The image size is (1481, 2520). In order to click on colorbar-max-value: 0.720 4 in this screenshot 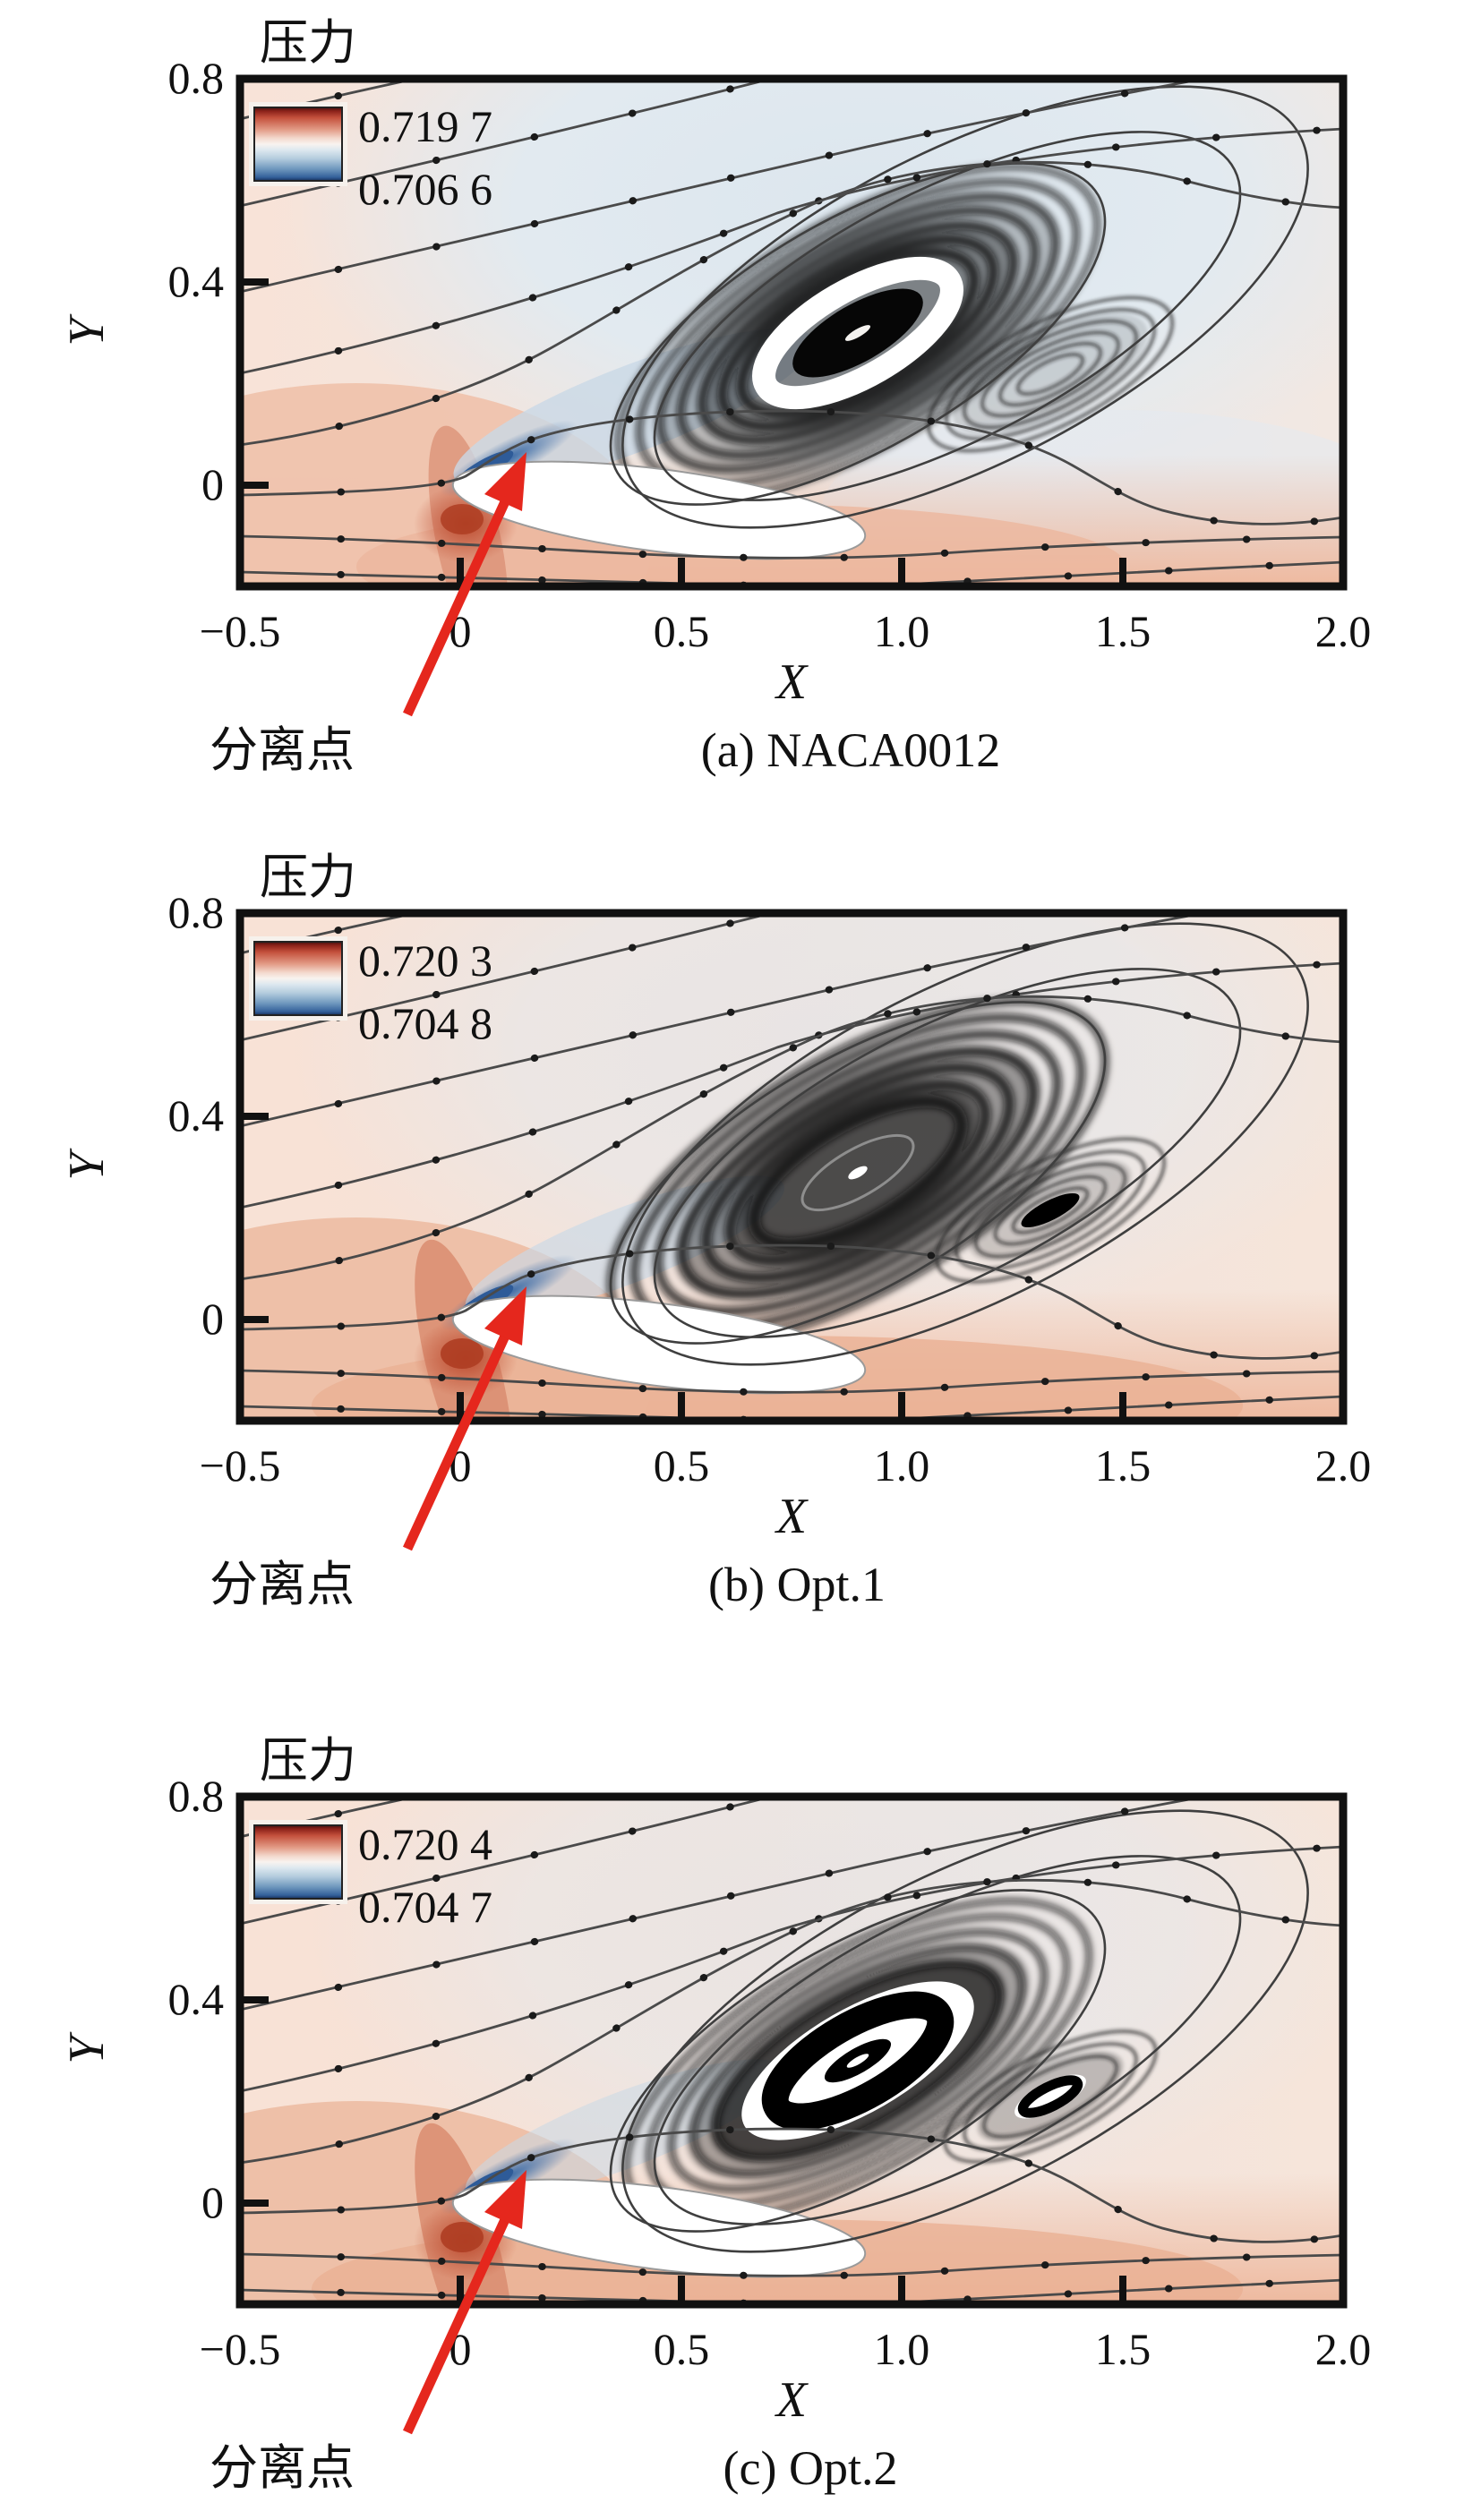, I will do `click(425, 1844)`.